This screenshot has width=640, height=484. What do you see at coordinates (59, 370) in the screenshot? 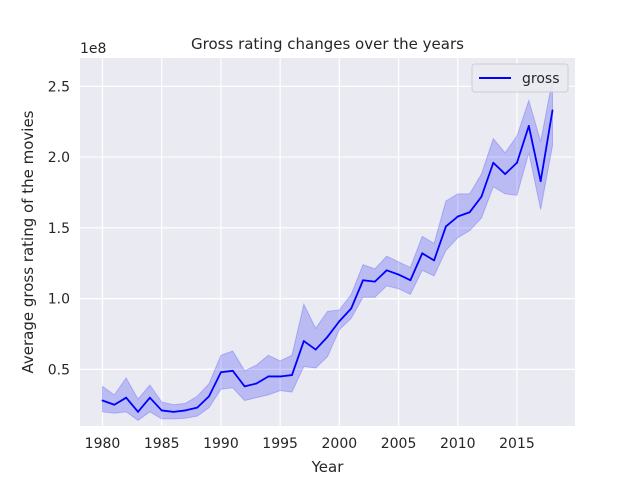
I see `y-tick-label: 0.5` at bounding box center [59, 370].